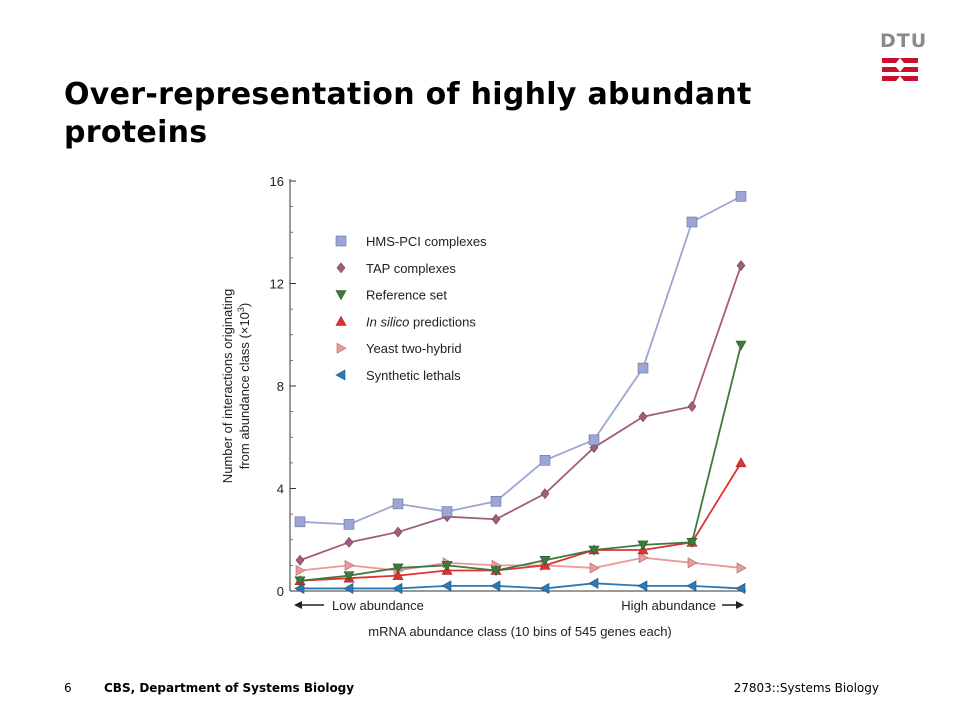 The width and height of the screenshot is (960, 720). What do you see at coordinates (378, 605) in the screenshot?
I see `x-annotation-low-abundance: Low abundance` at bounding box center [378, 605].